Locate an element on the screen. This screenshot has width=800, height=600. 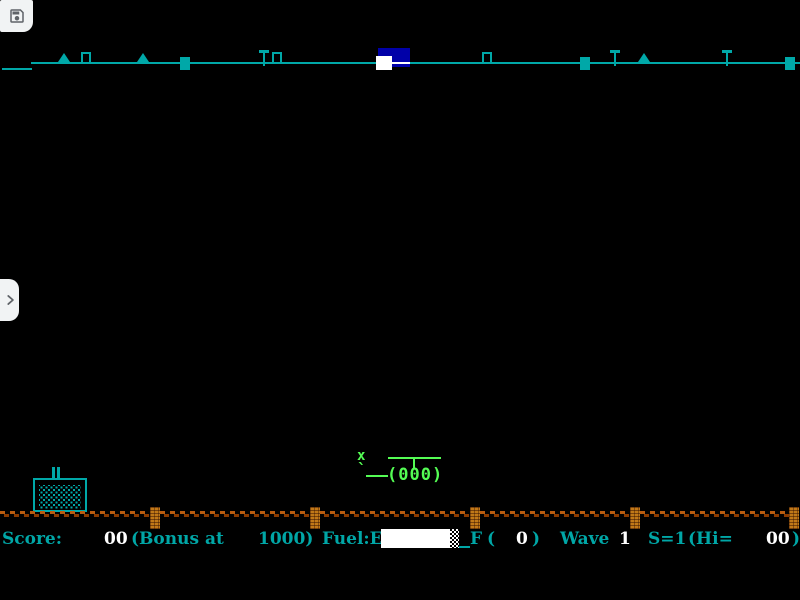
save-button is located at coordinates (16, 16).